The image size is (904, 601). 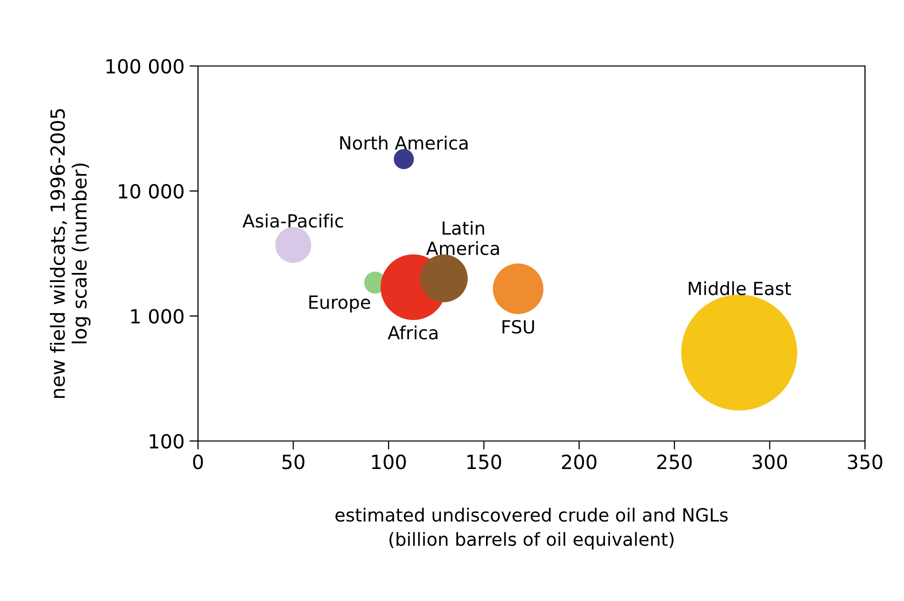 I want to click on series-label: Africa, so click(x=413, y=333).